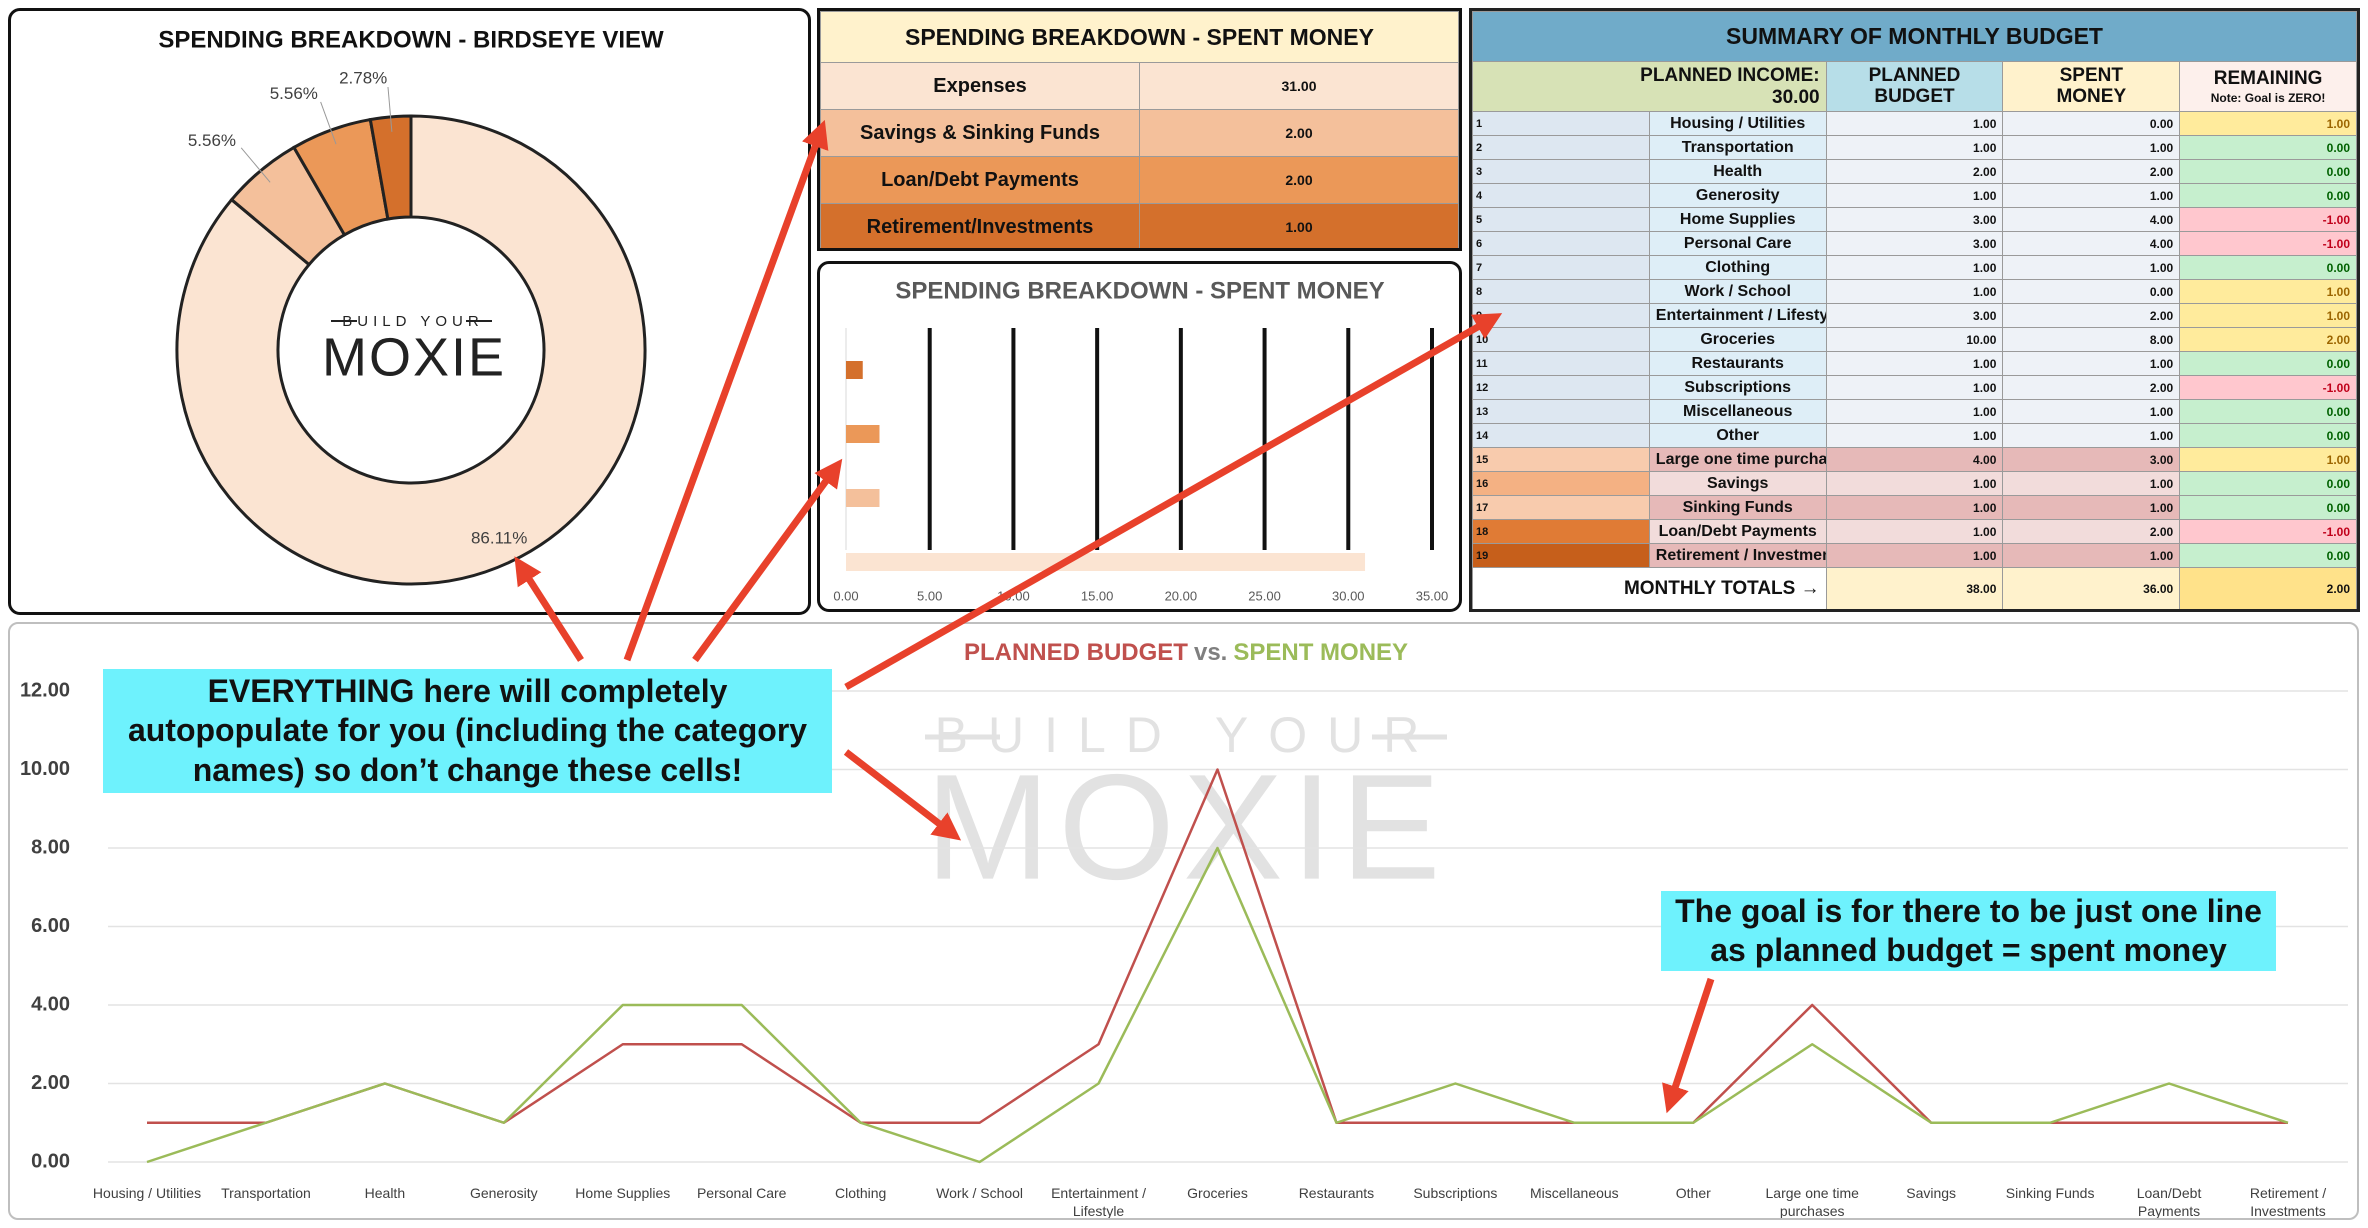 Image resolution: width=2368 pixels, height=1228 pixels. I want to click on row-number: 11, so click(1561, 363).